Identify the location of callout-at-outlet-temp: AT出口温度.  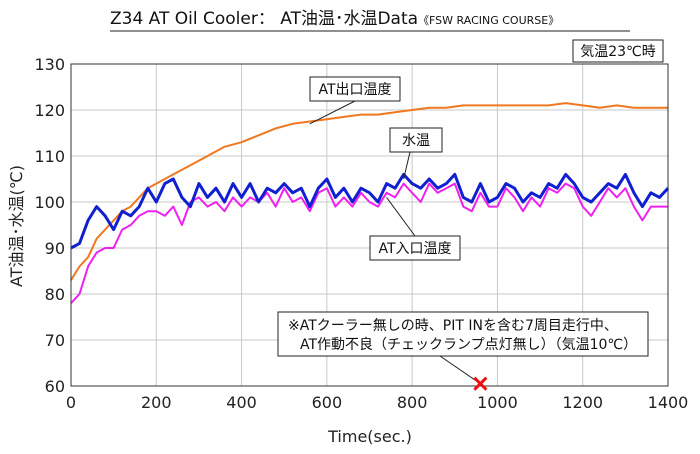
(355, 100).